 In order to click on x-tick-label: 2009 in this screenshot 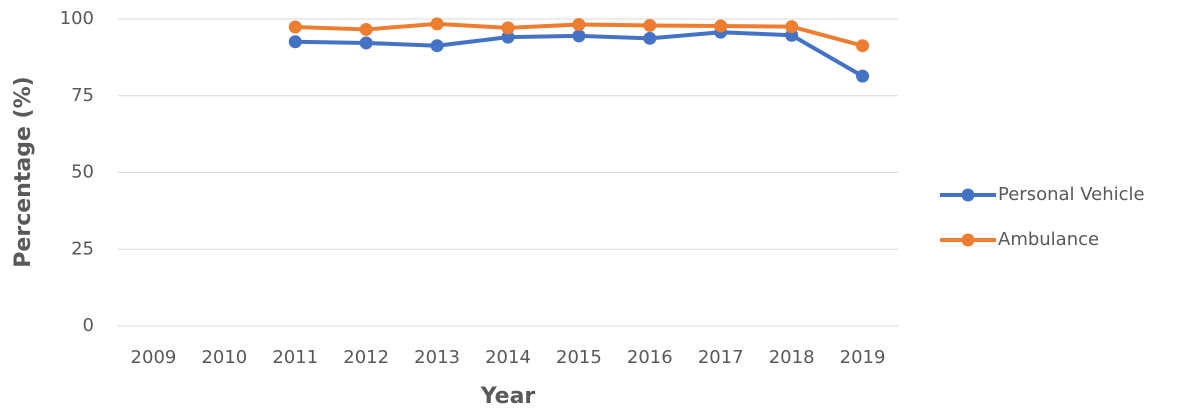, I will do `click(154, 357)`.